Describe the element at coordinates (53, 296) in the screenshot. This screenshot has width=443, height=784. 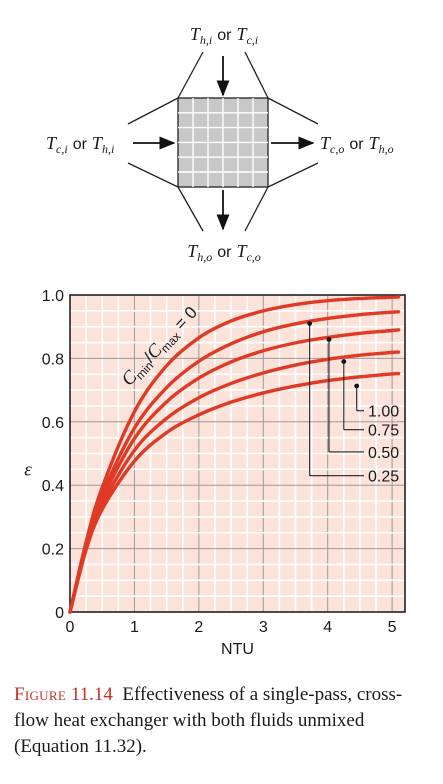
I see `y-tick-label: 1.0` at that location.